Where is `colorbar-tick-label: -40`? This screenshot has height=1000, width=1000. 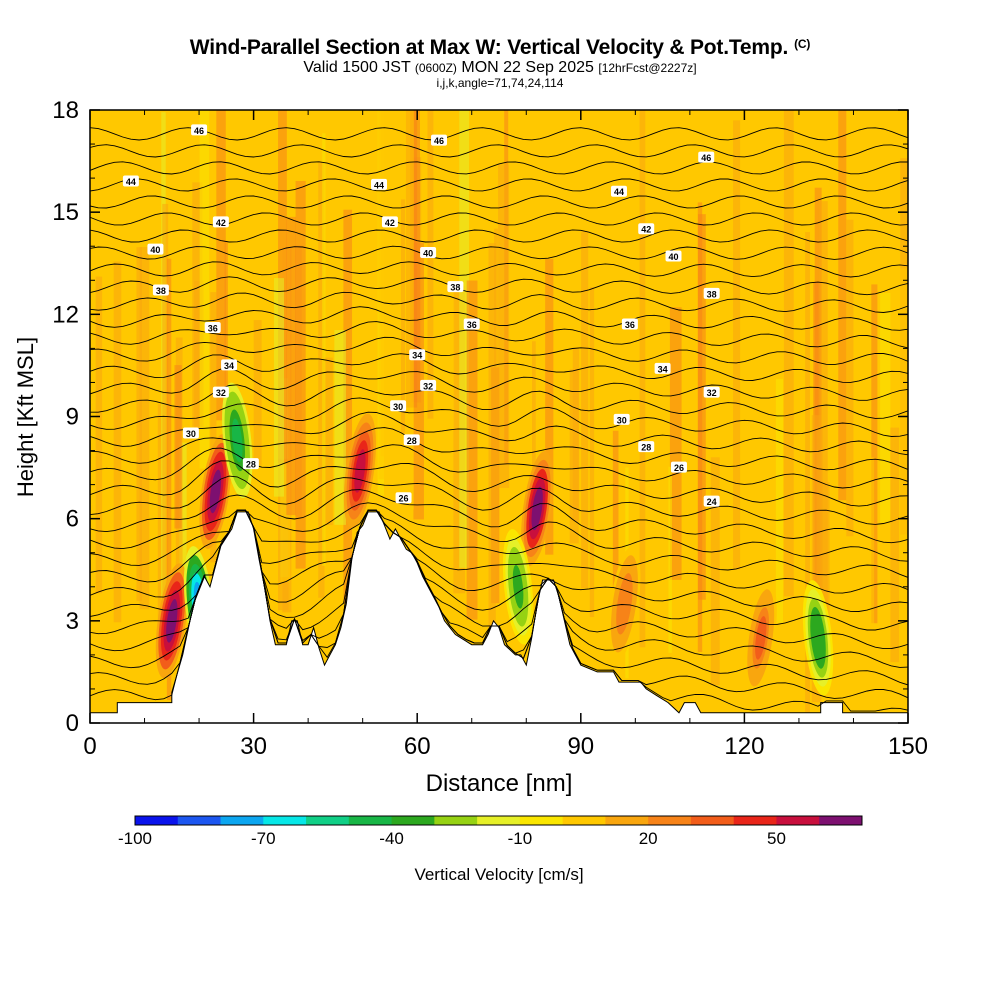 colorbar-tick-label: -40 is located at coordinates (391, 838).